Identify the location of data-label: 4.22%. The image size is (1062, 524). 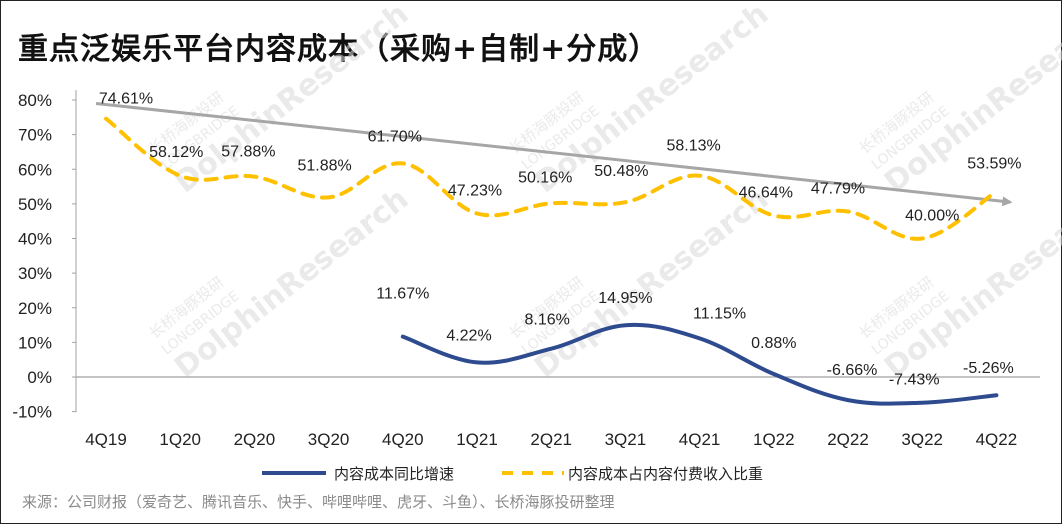
(468, 335).